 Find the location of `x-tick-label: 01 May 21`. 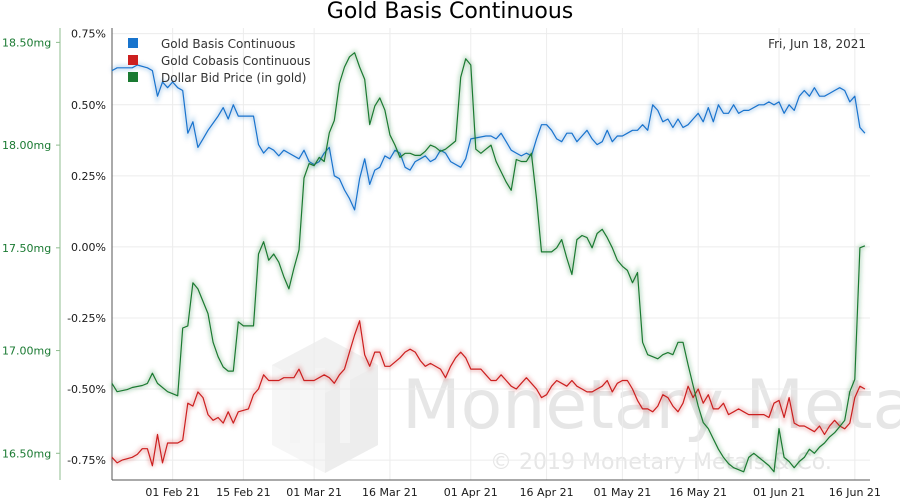

x-tick-label: 01 May 21 is located at coordinates (623, 492).